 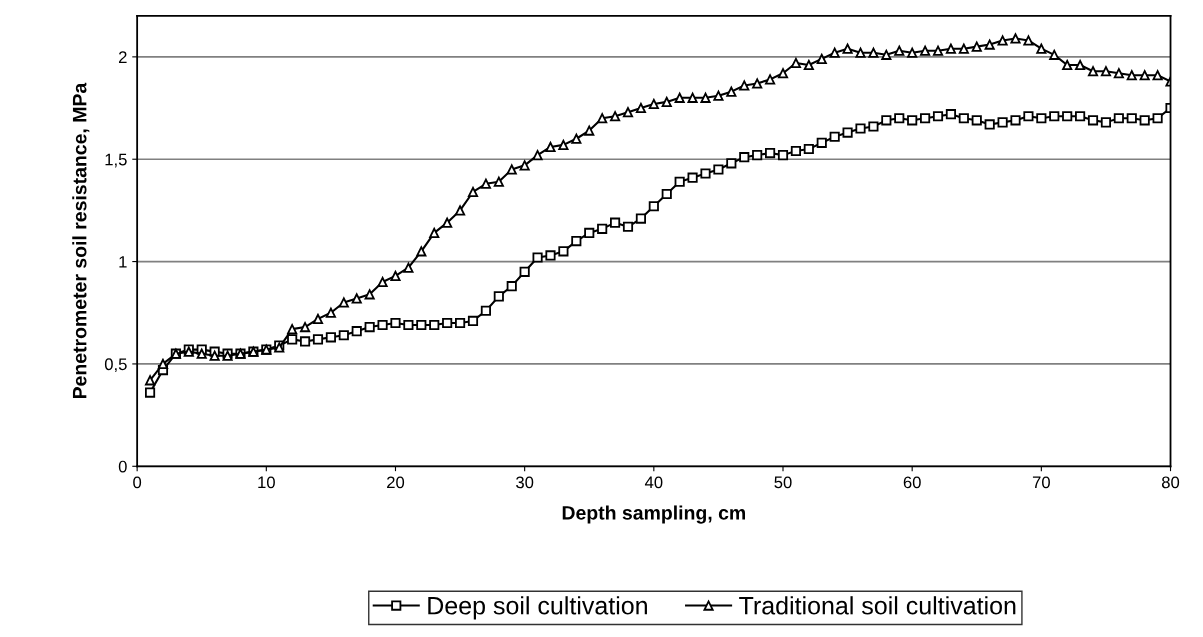 I want to click on x-tick-label: 40, so click(x=653, y=482).